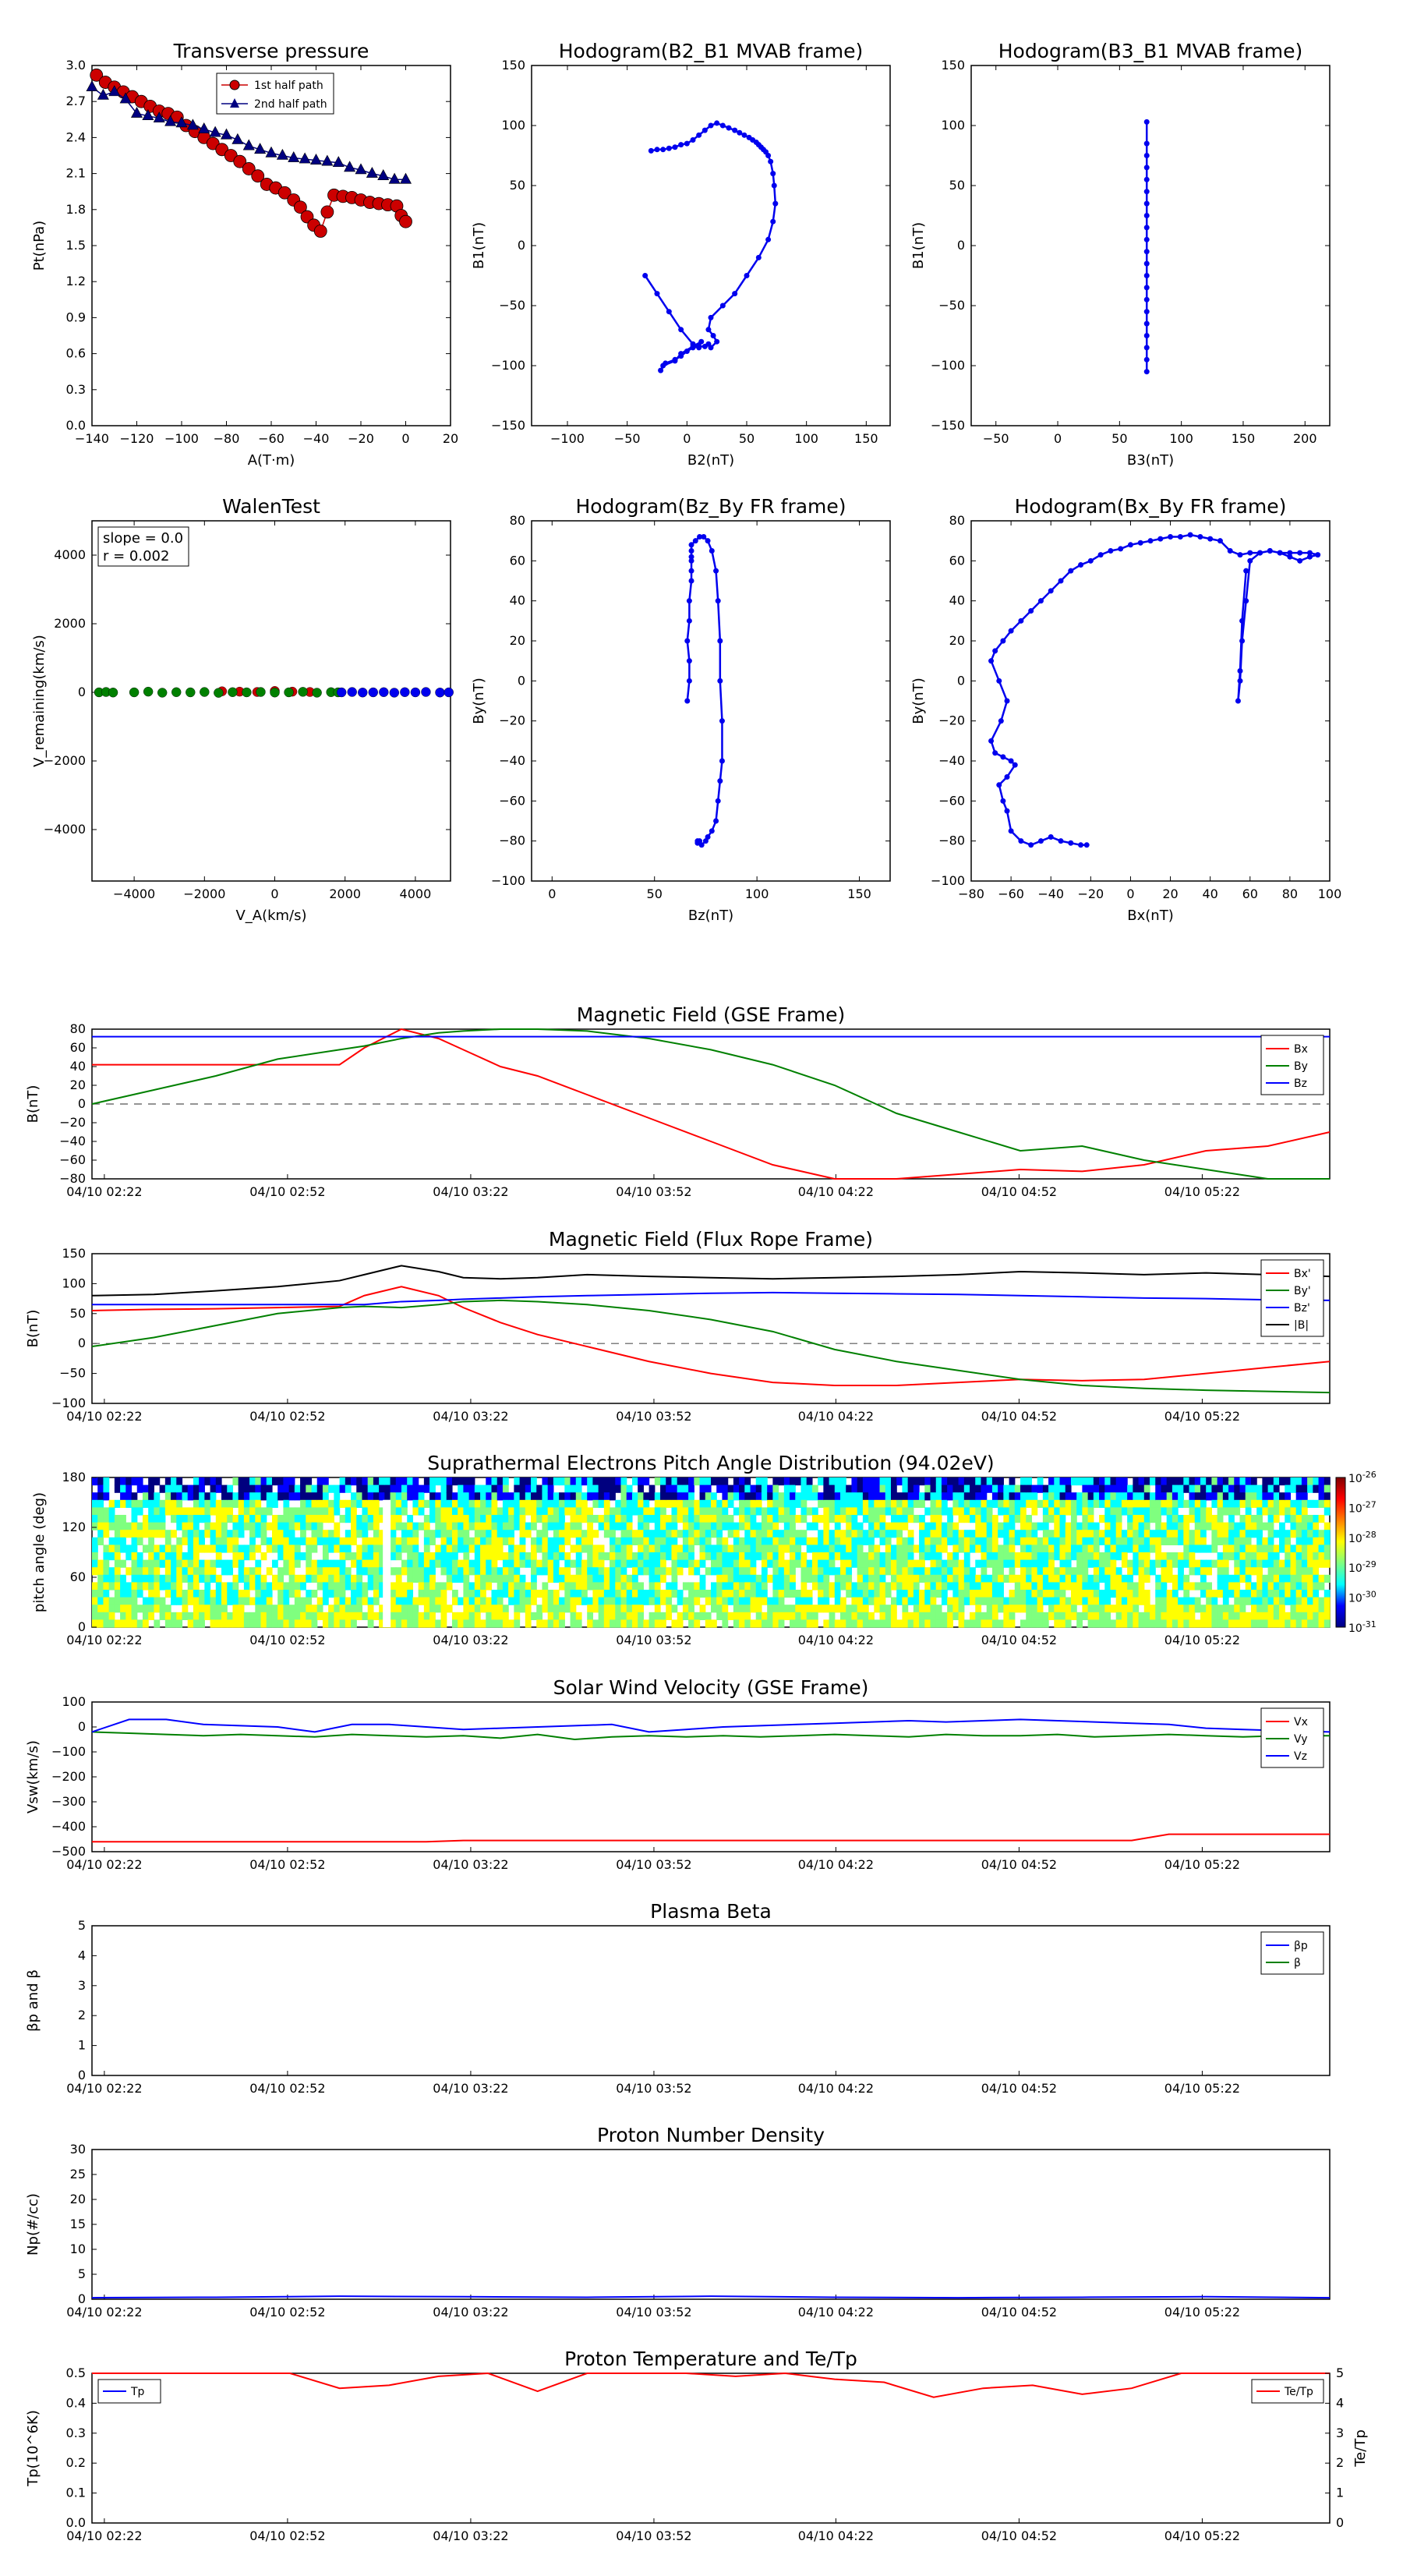  I want to click on walen-title: WalenTest, so click(271, 506).